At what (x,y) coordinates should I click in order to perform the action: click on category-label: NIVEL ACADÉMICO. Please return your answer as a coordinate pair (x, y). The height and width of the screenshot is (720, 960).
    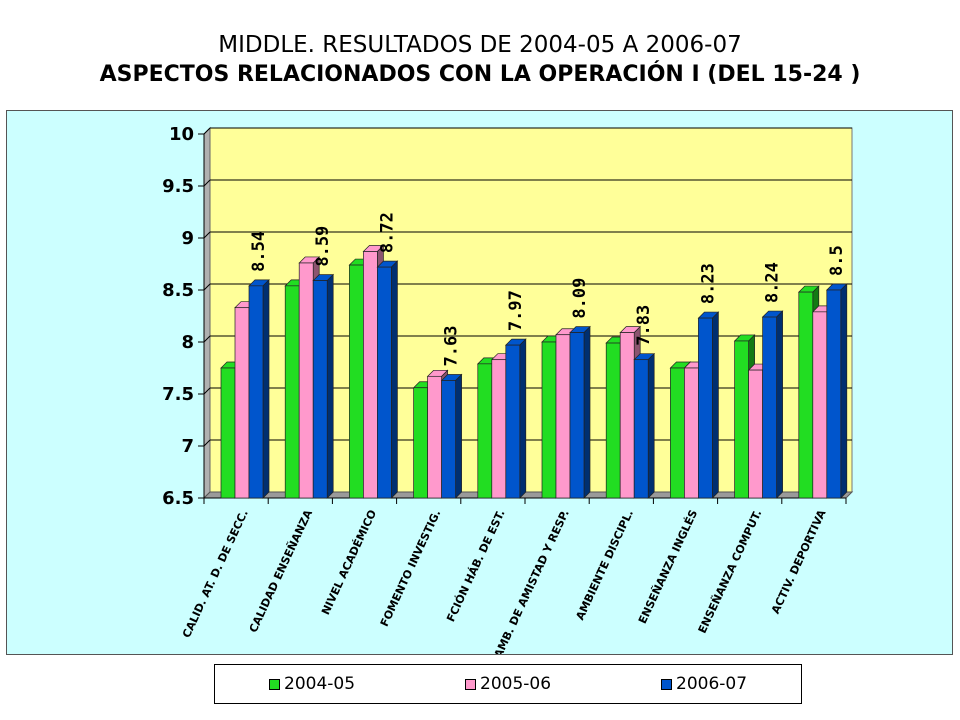
    Looking at the image, I should click on (349, 562).